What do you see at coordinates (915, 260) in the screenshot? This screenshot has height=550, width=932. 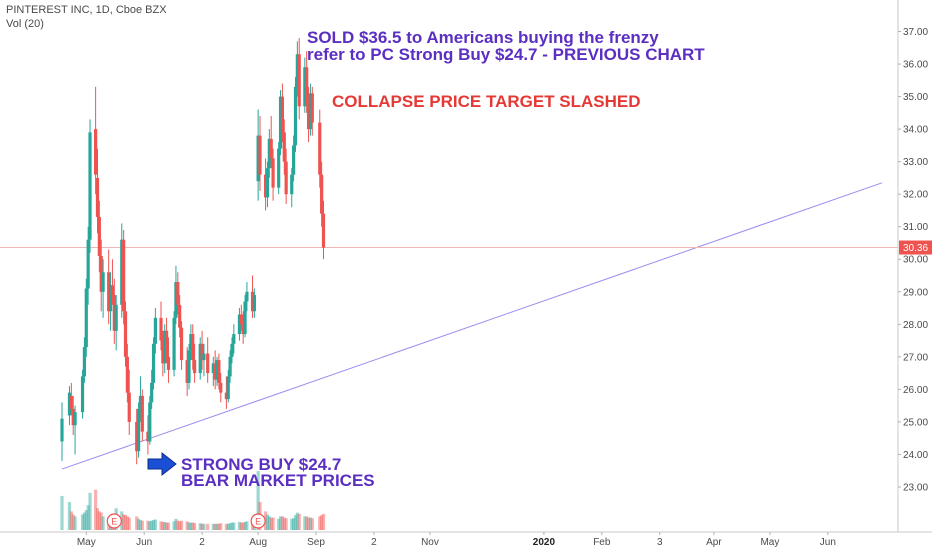 I see `y-tick-label: 30.00` at bounding box center [915, 260].